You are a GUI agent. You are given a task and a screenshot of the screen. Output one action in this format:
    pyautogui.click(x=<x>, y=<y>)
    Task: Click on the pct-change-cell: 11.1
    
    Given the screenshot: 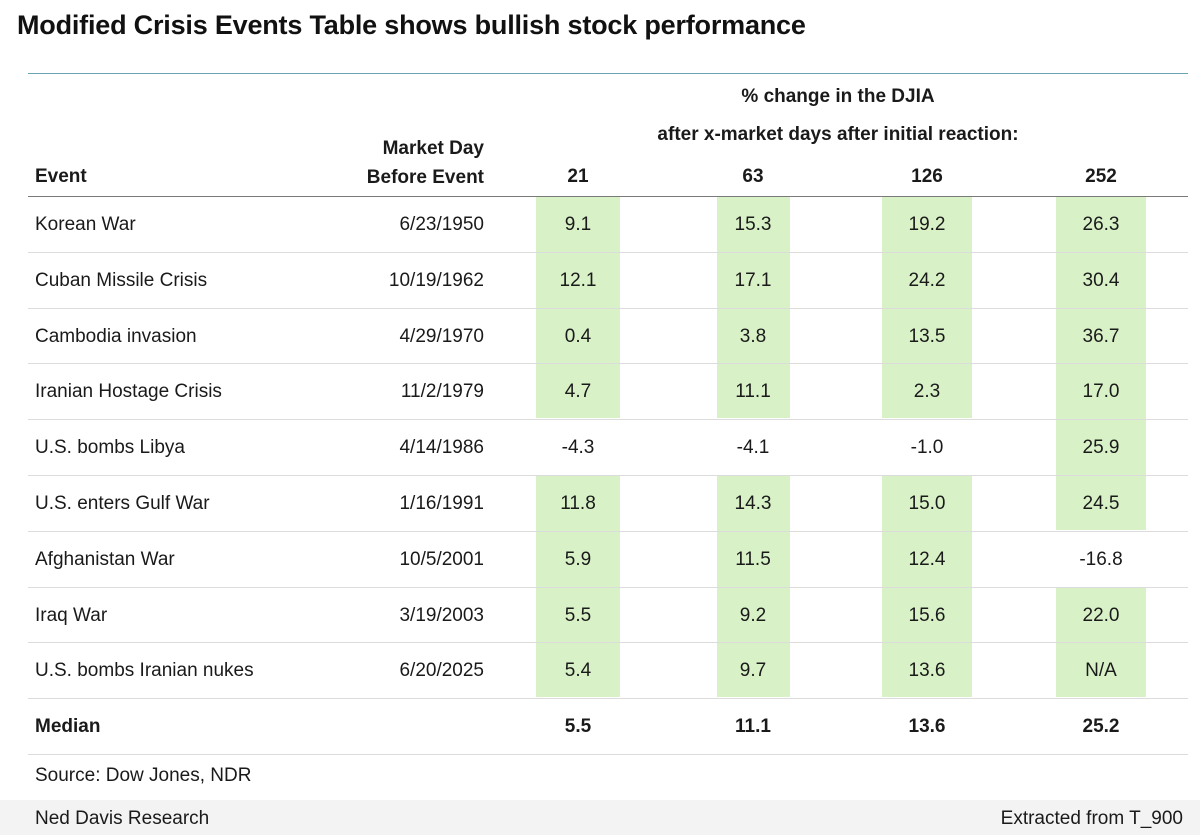 What is the action you would take?
    pyautogui.click(x=753, y=392)
    